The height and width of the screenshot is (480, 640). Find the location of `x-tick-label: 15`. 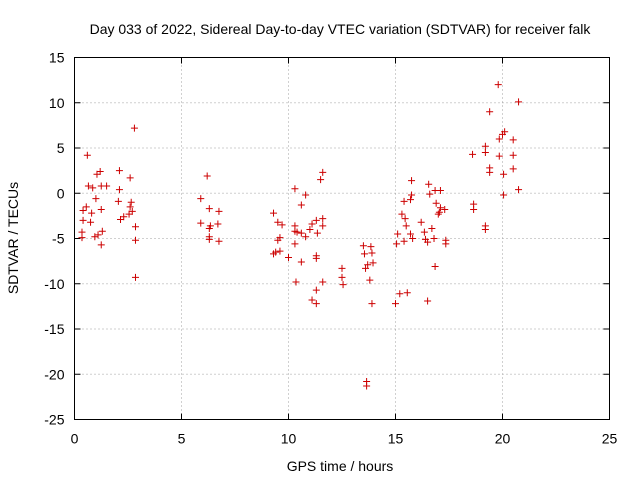

x-tick-label: 15 is located at coordinates (396, 439).